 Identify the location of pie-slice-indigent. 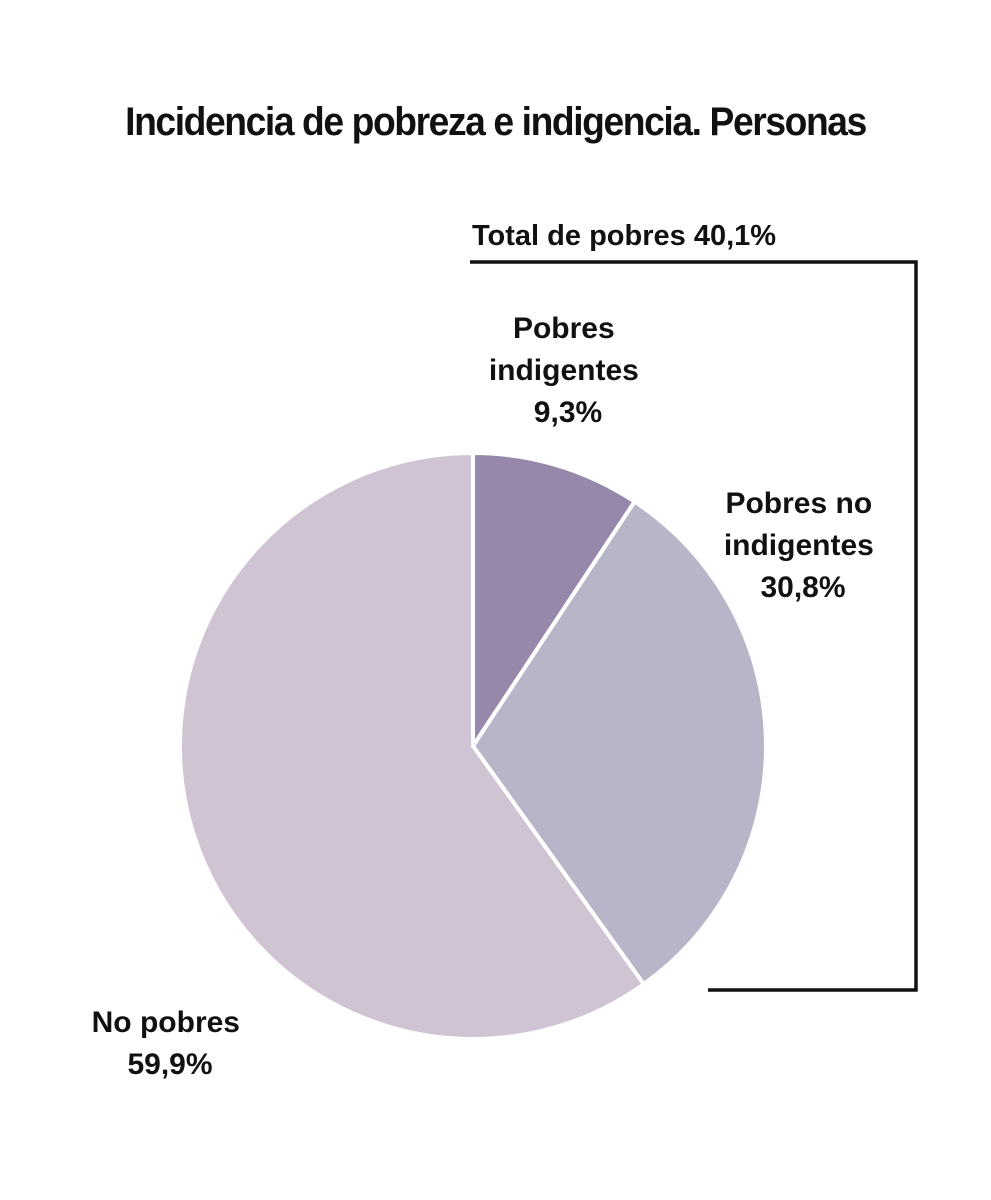
(554, 599).